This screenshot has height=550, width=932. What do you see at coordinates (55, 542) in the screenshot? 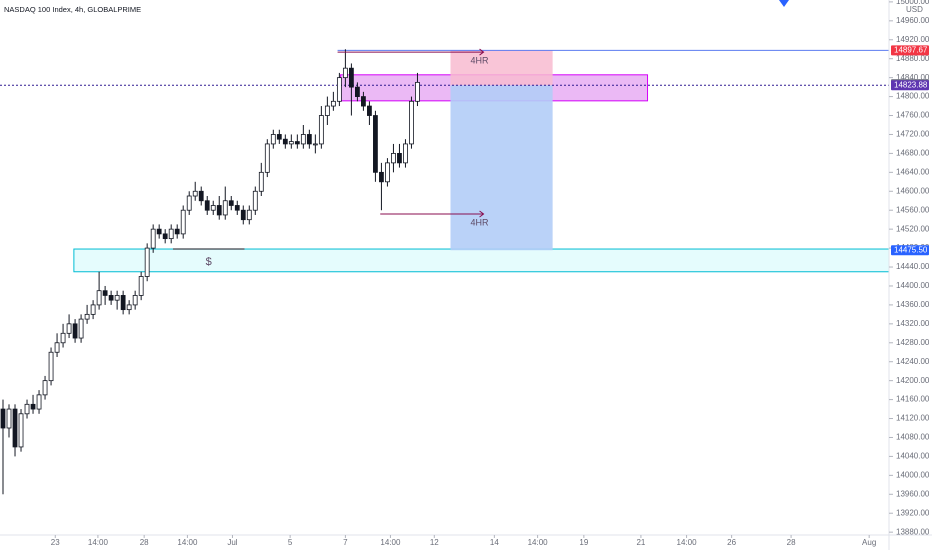
I see `x-tick-label: 23` at bounding box center [55, 542].